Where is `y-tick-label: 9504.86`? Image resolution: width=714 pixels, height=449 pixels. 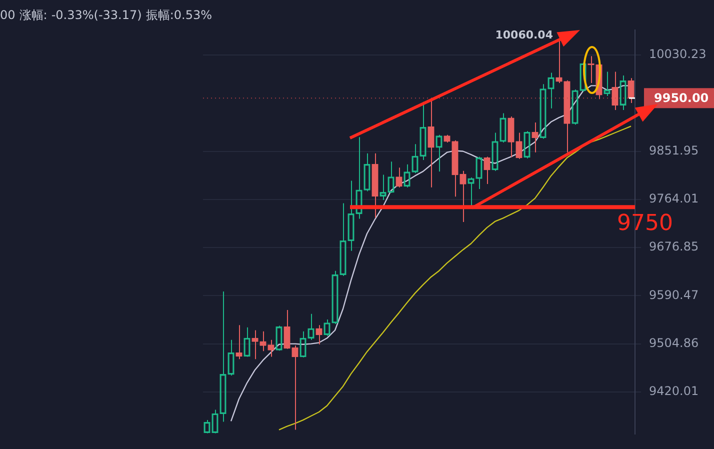
y-tick-label: 9504.86 is located at coordinates (674, 343).